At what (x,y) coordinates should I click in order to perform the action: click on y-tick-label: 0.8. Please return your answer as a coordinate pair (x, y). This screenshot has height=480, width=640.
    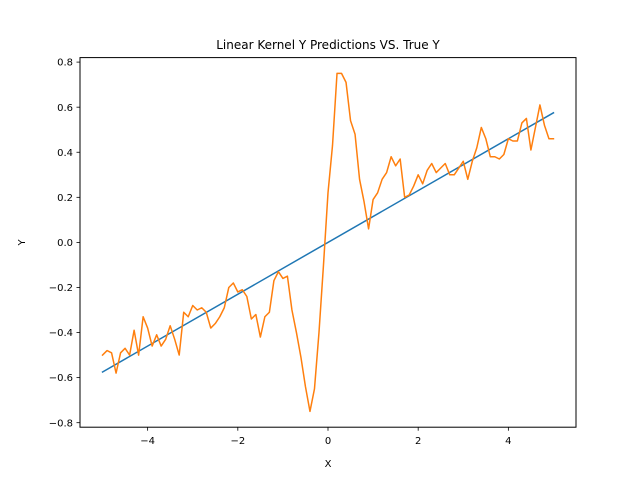
    Looking at the image, I should click on (65, 63).